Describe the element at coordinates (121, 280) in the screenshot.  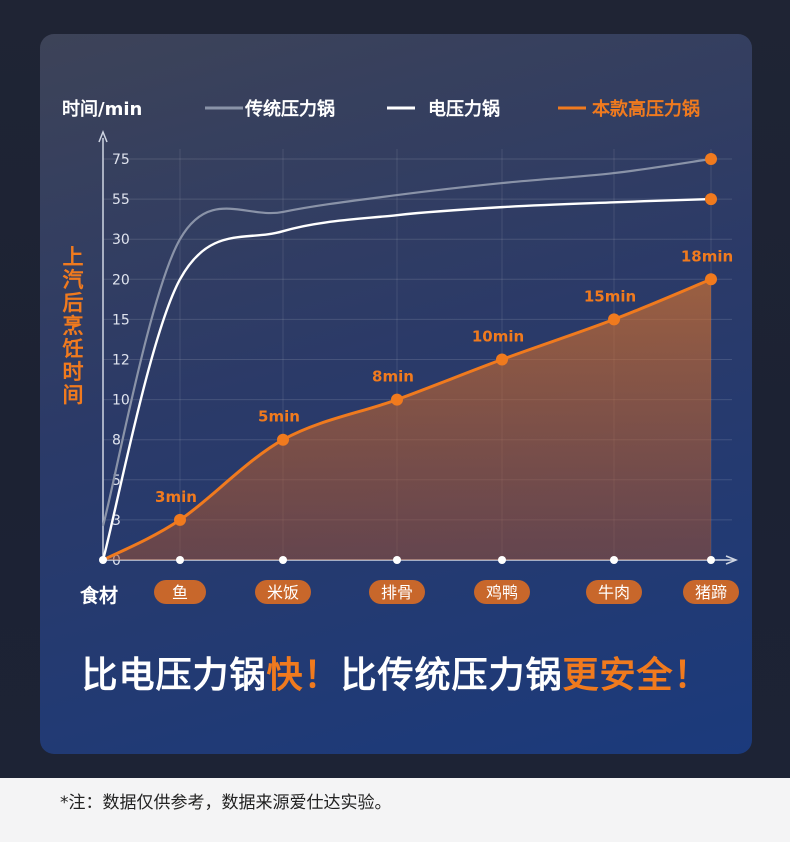
I see `y-tick-label: 20` at that location.